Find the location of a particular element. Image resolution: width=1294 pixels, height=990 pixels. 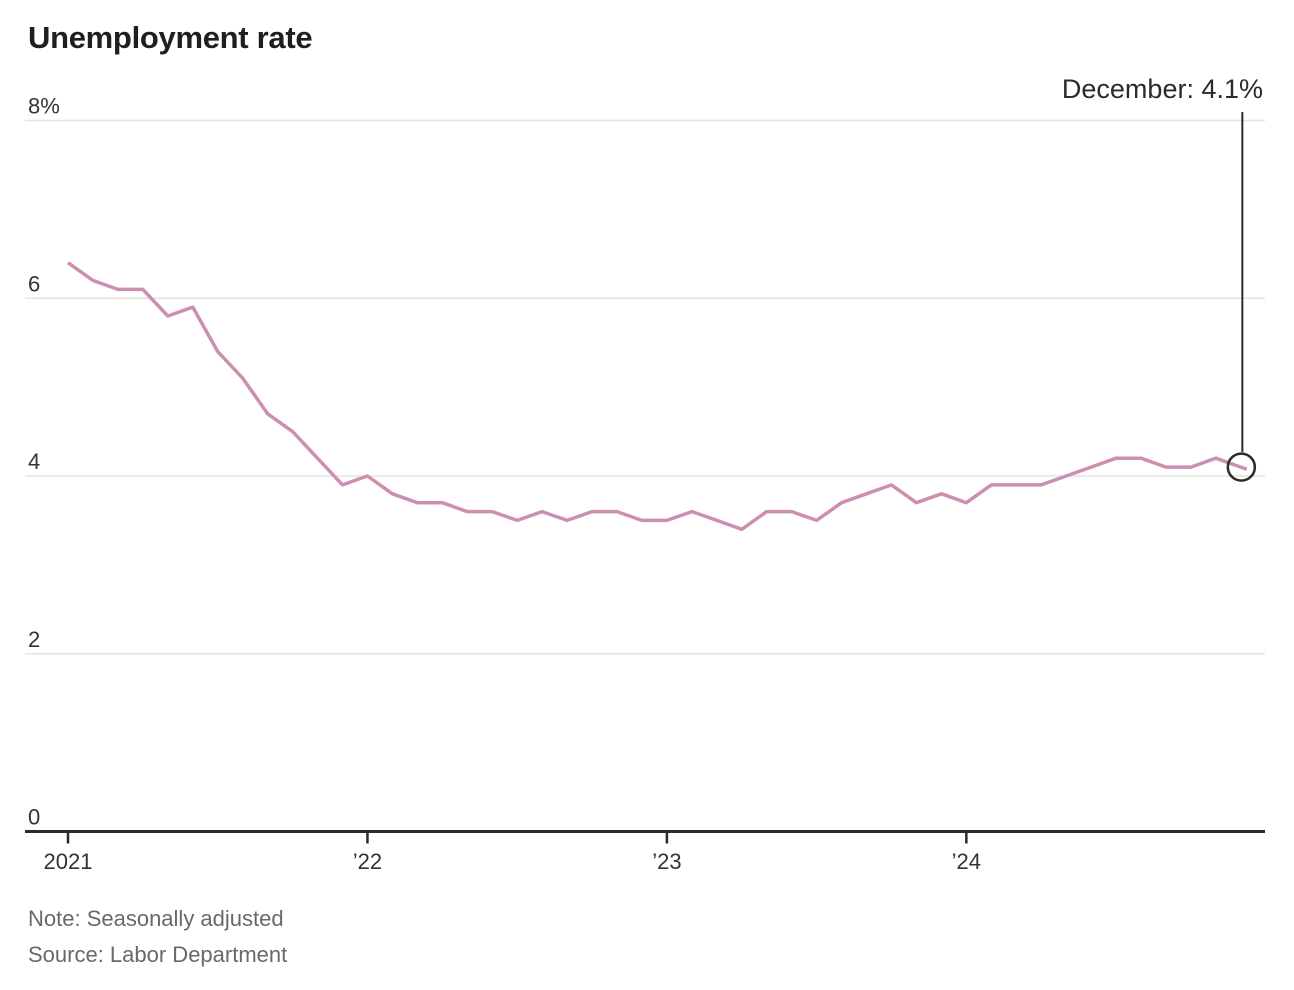

marker-layer is located at coordinates (1241, 467).